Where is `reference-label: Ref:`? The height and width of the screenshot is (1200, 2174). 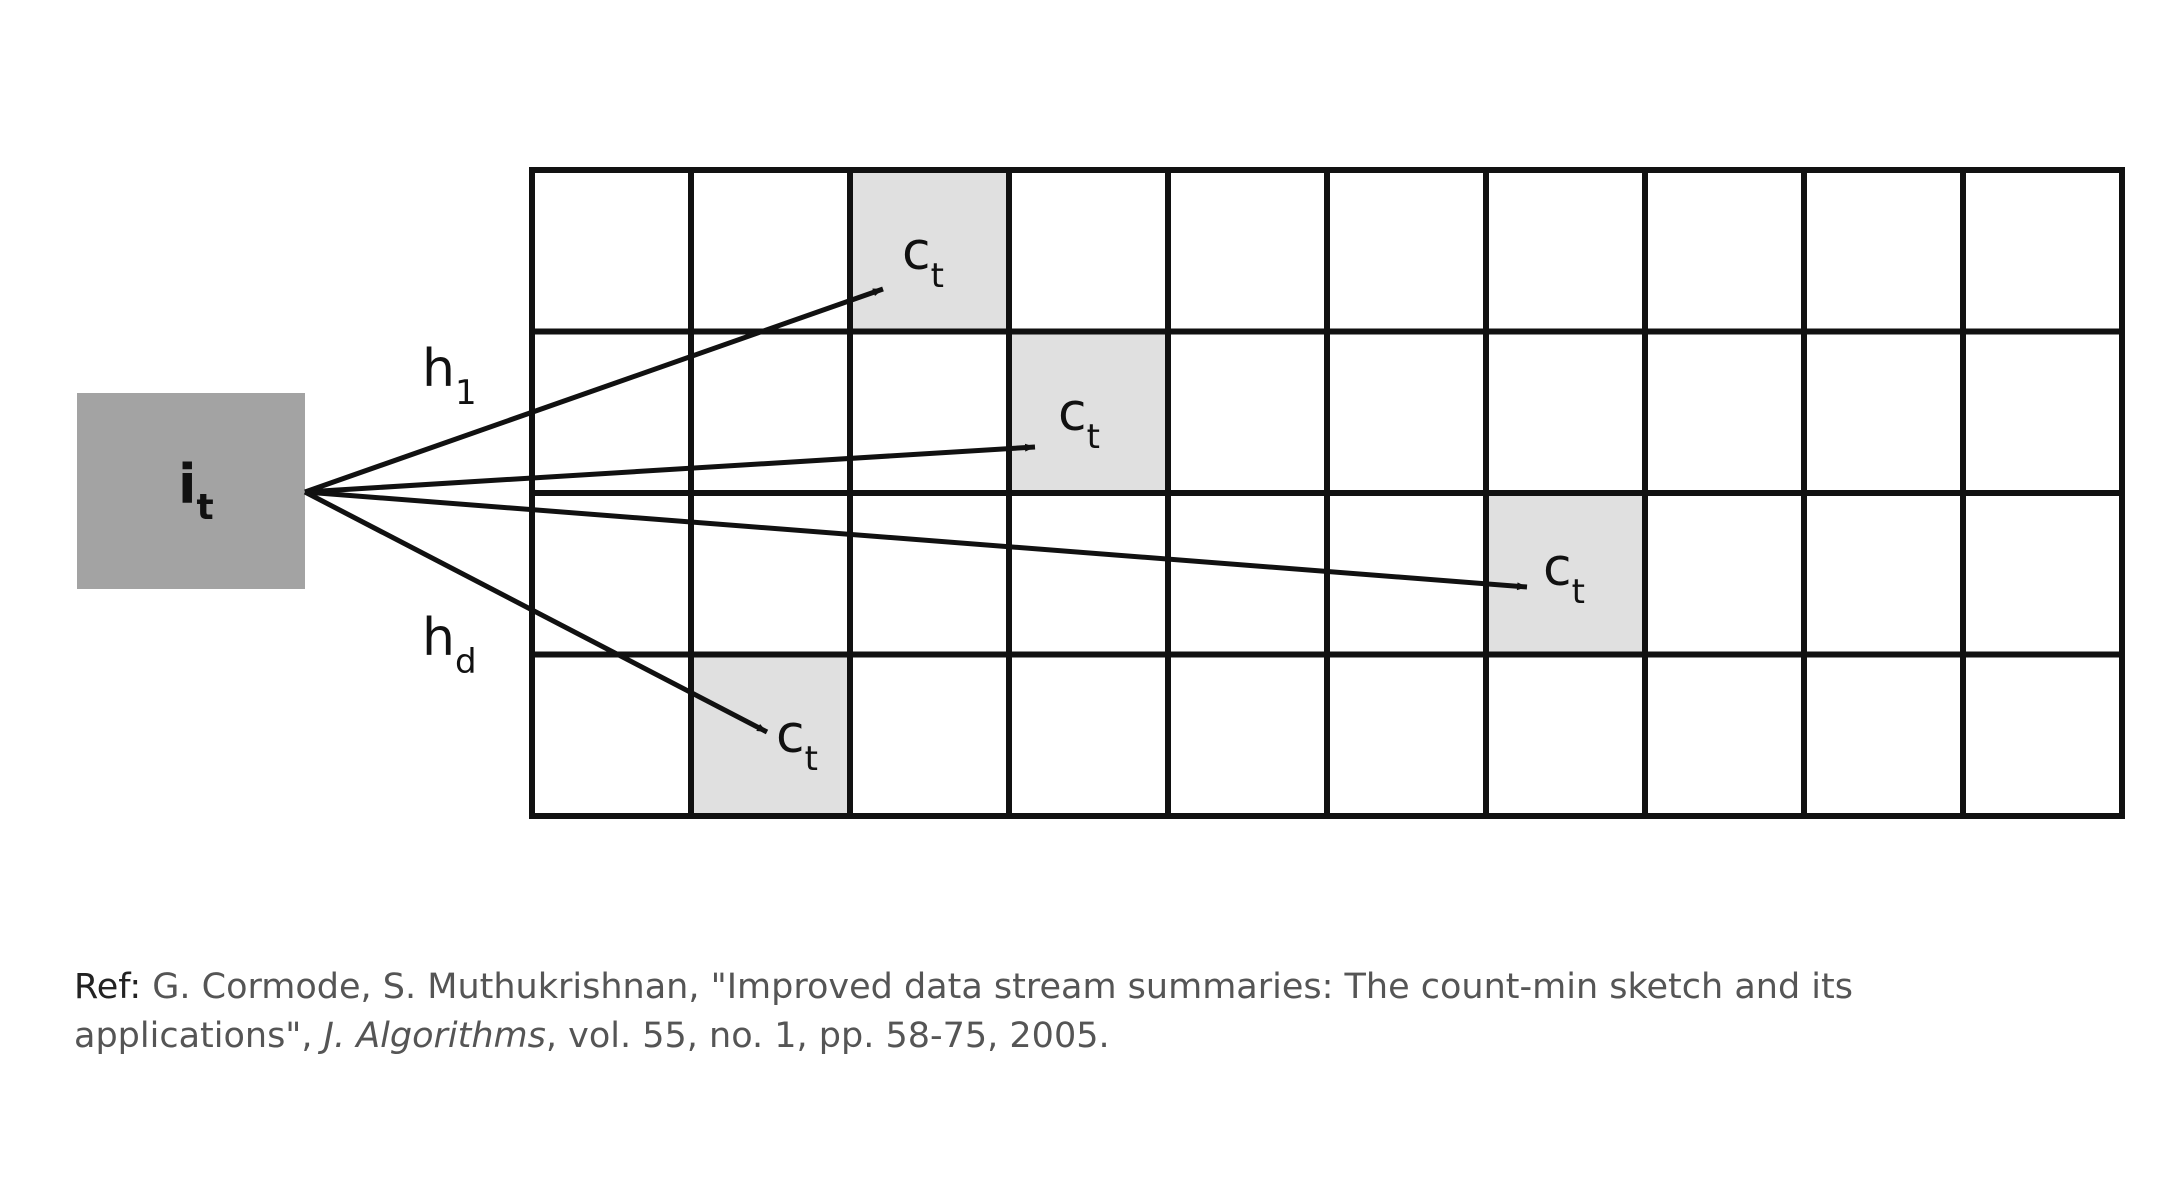 reference-label: Ref: is located at coordinates (108, 987).